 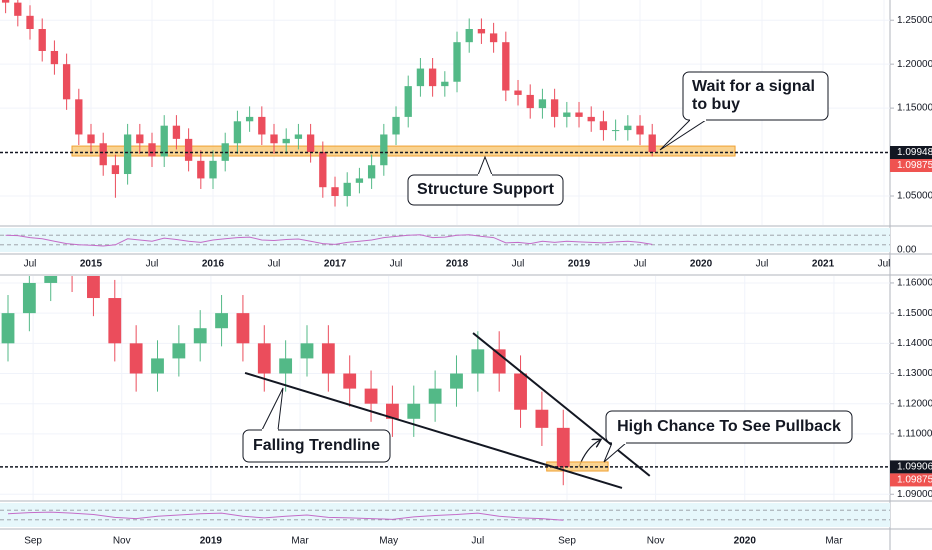 What do you see at coordinates (914, 64) in the screenshot?
I see `y-tick-label: 1.20000` at bounding box center [914, 64].